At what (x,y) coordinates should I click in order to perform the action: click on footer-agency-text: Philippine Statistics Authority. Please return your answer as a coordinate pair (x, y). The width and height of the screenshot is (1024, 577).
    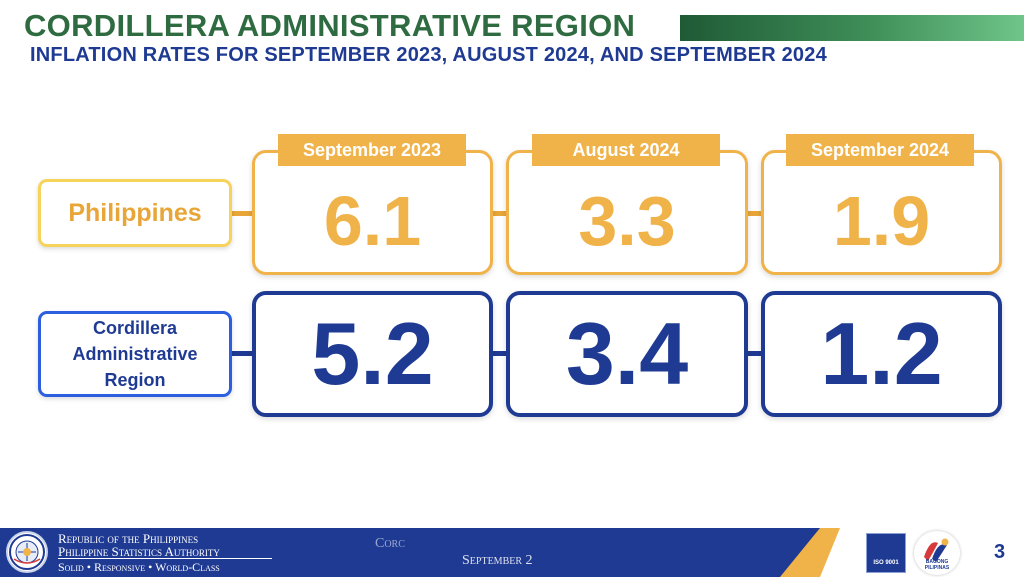
    Looking at the image, I should click on (139, 551).